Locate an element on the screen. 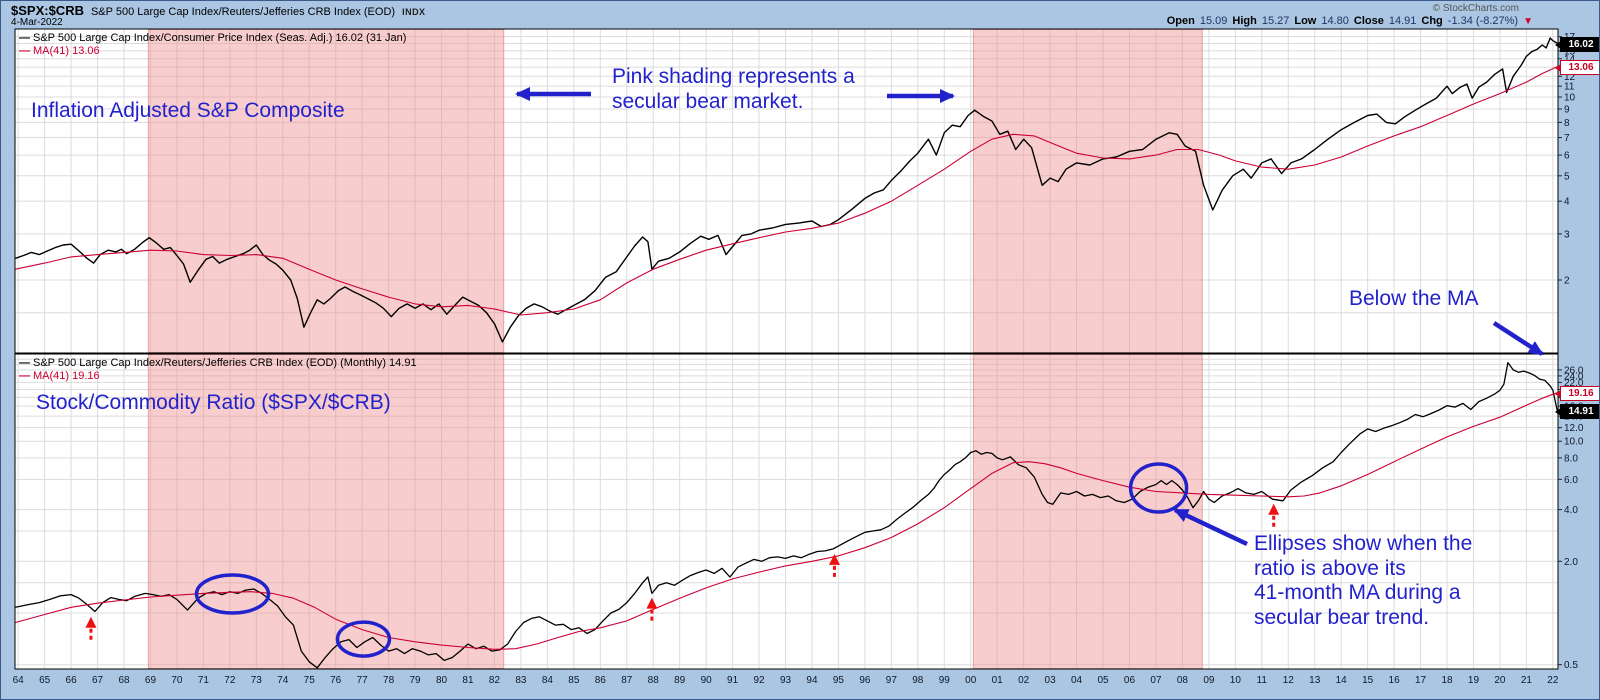 This screenshot has width=1600, height=700. x-tick-label: 89 is located at coordinates (680, 680).